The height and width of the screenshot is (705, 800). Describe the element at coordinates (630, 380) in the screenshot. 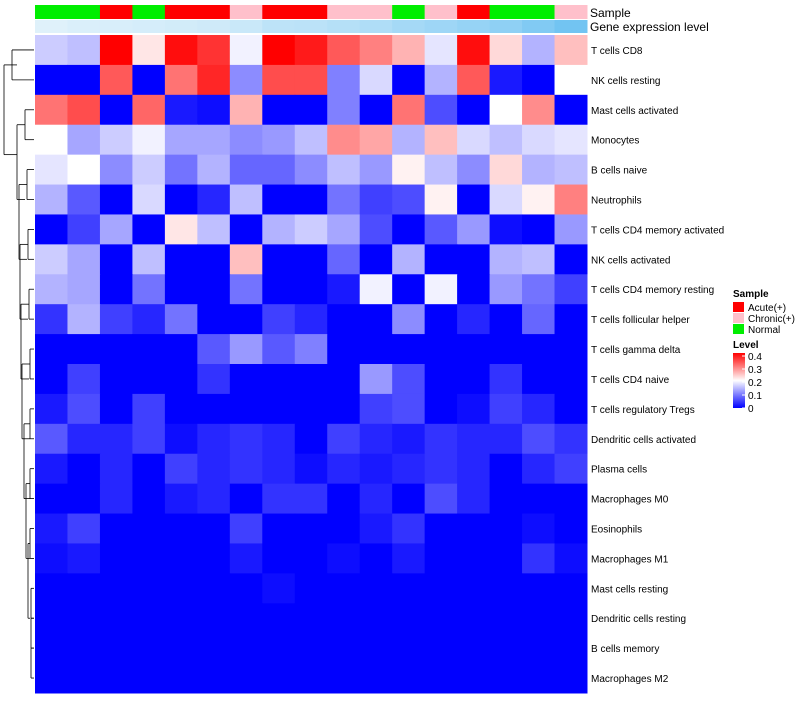

I see `row-label: T cells CD4 naive` at that location.